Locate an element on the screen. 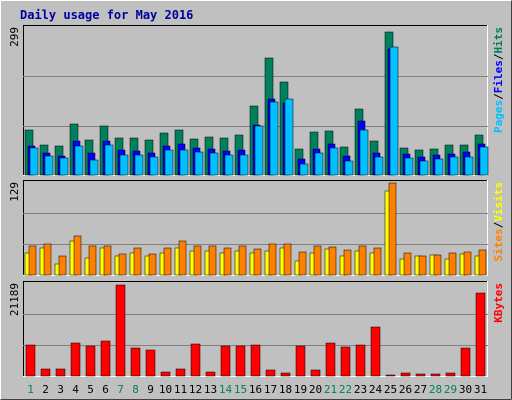  x-tick-day-12: 12 is located at coordinates (195, 389).